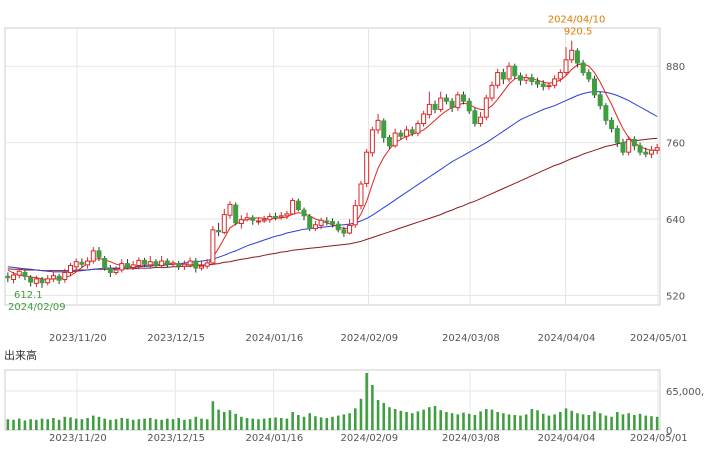 The width and height of the screenshot is (704, 450). Describe the element at coordinates (659, 338) in the screenshot. I see `price-x-tick-label: 2024/05/01` at that location.